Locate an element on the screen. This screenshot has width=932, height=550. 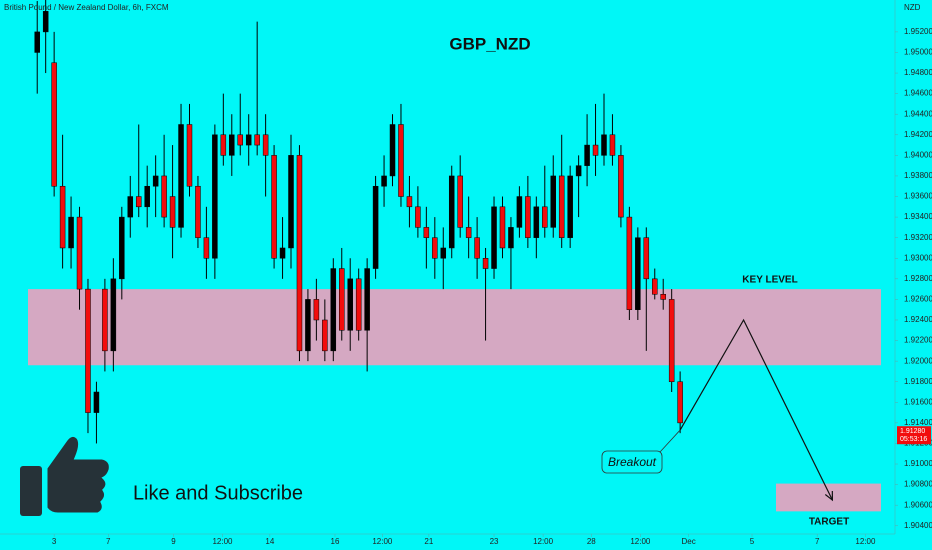
y-axis-label: NZD is located at coordinates (912, 7).